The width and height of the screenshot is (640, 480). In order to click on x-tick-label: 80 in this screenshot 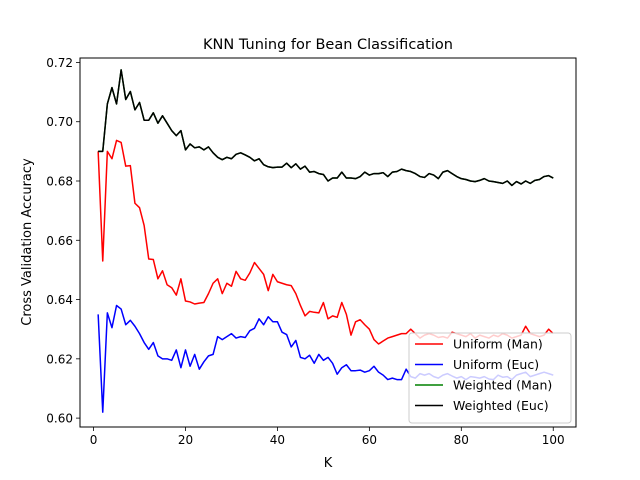, I will do `click(461, 440)`.